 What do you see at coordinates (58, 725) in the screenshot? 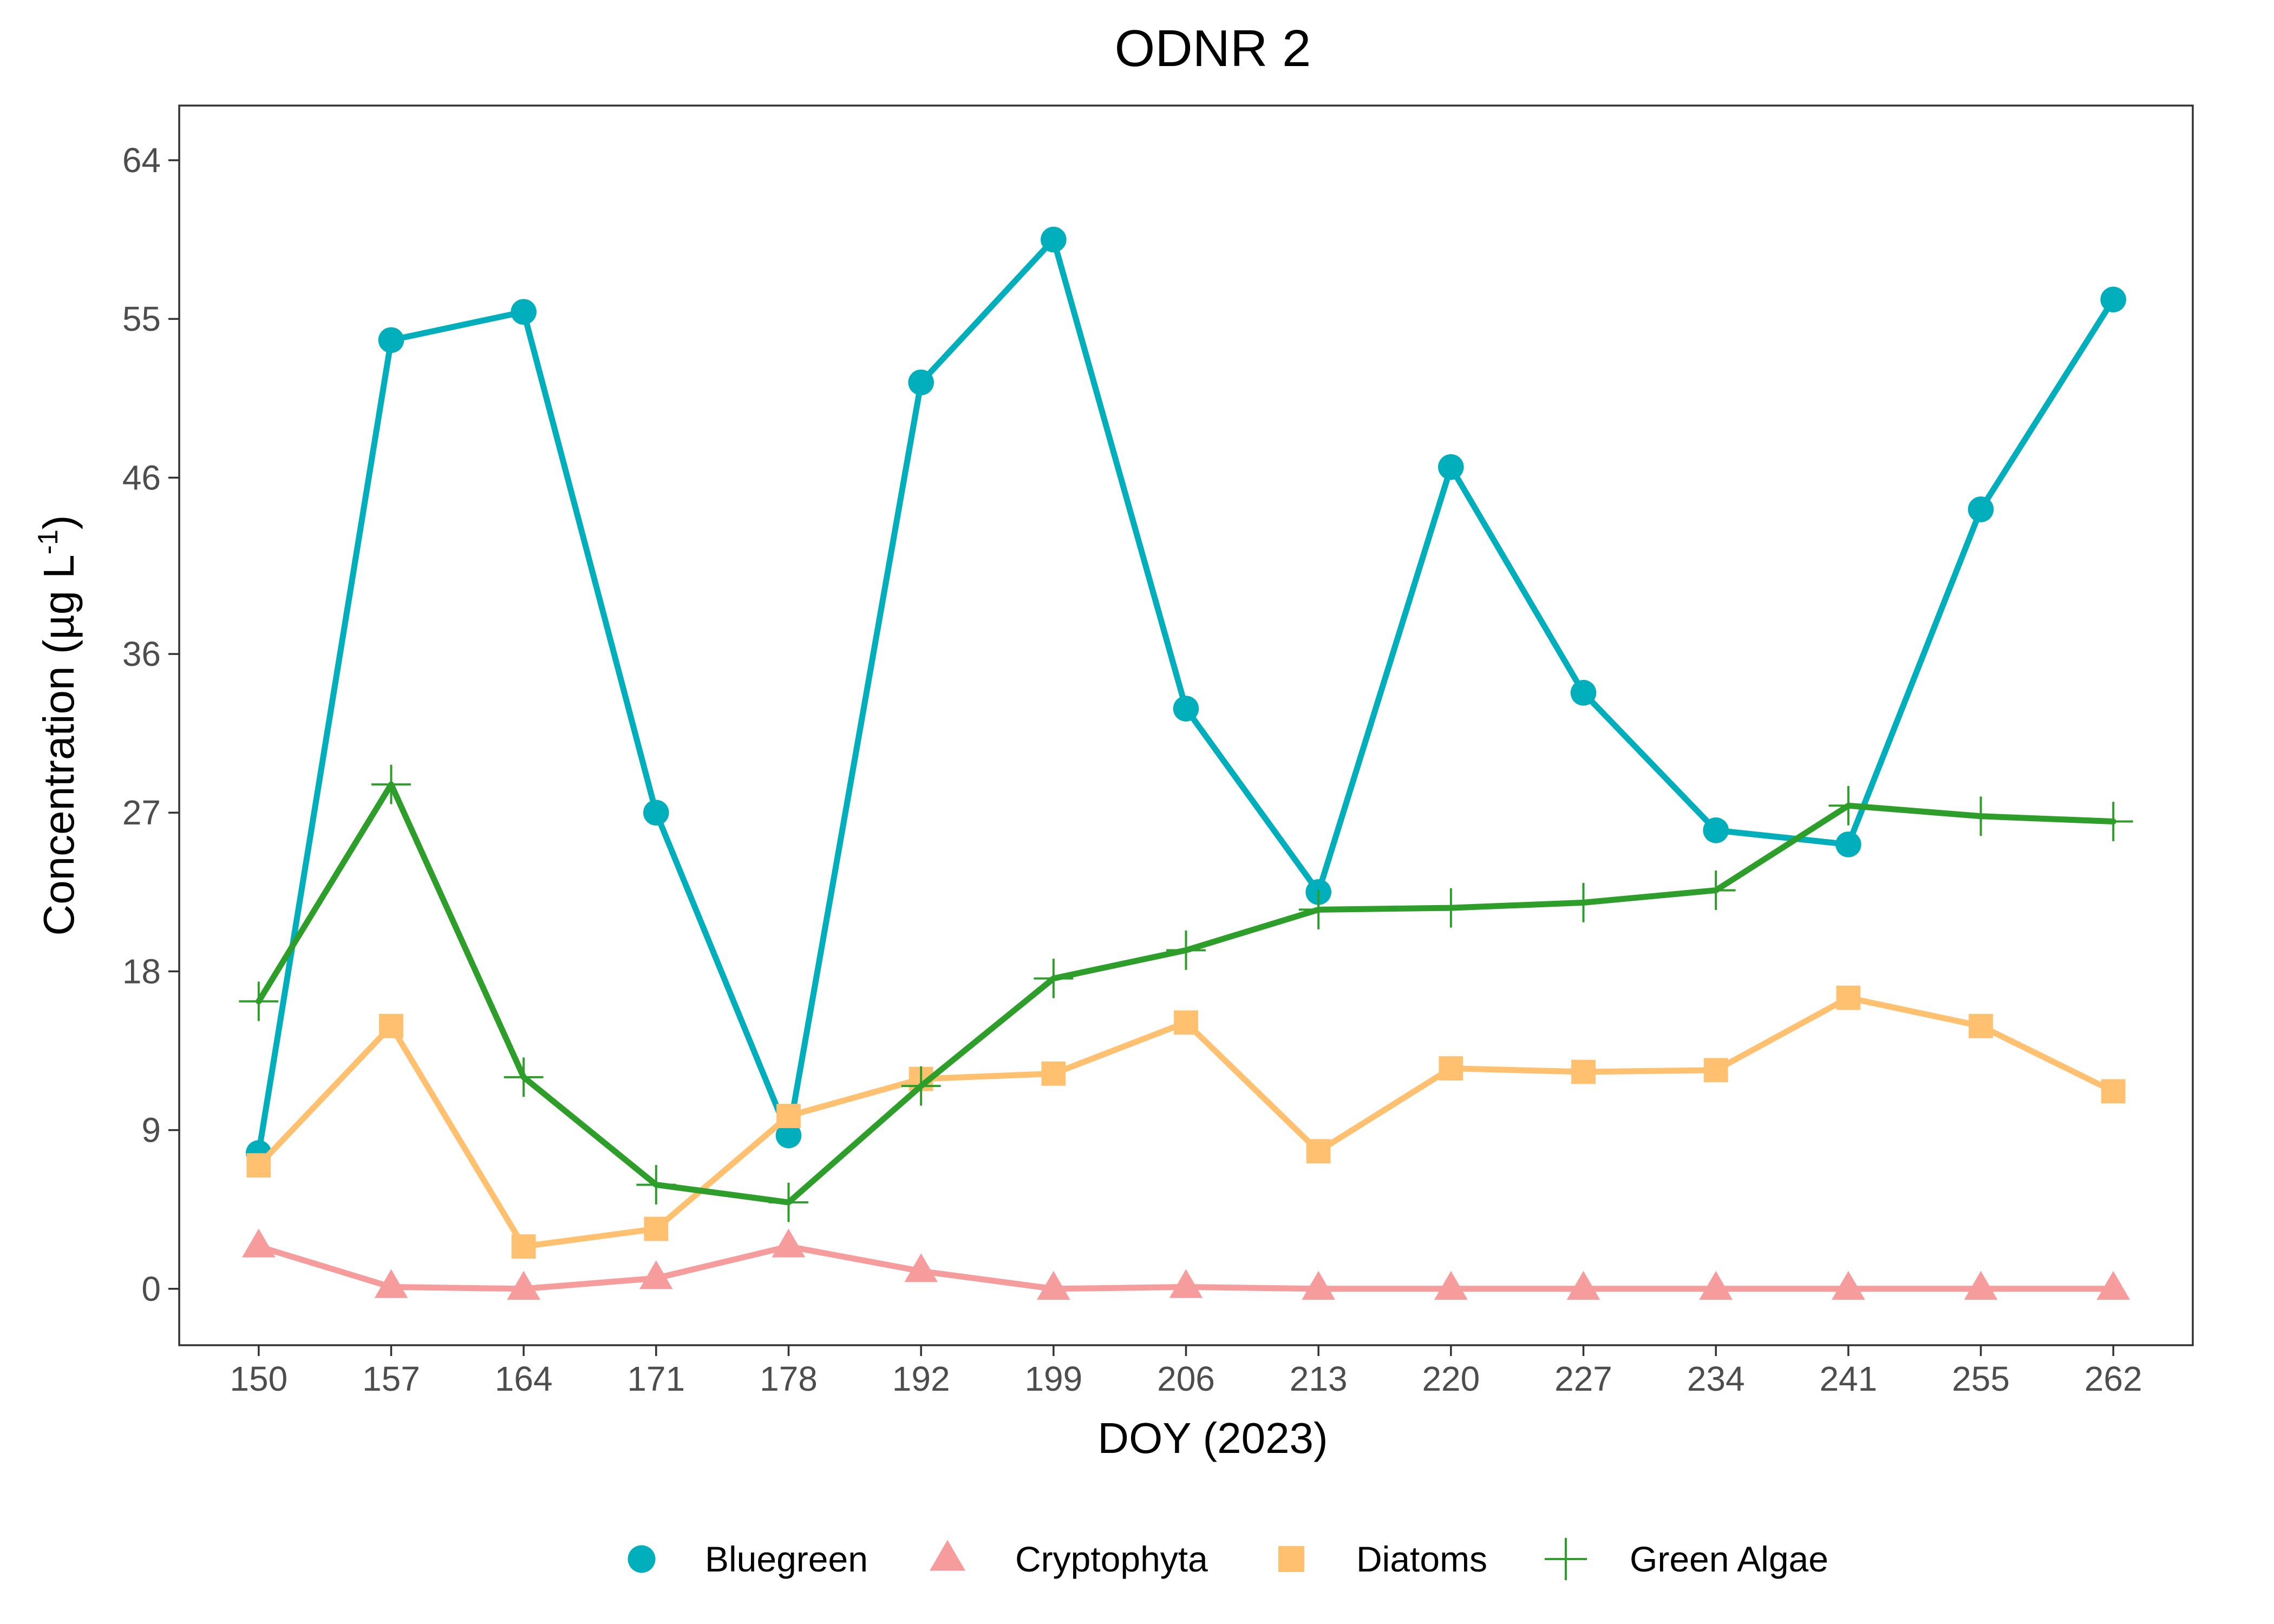
I see `y-axis-title: Concentration (µg L-1)` at bounding box center [58, 725].